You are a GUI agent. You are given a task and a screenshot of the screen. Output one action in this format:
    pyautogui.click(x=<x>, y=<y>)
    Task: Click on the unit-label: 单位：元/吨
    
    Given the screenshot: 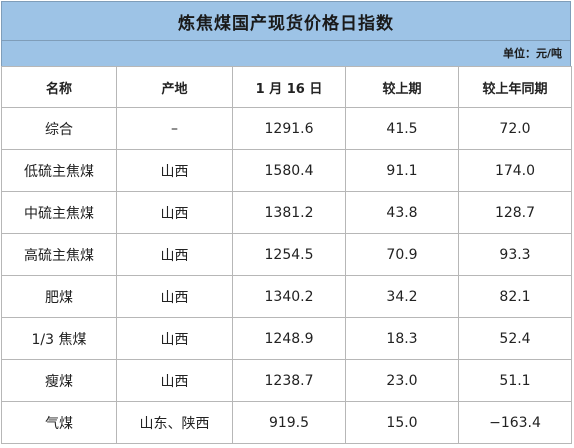 What is the action you would take?
    pyautogui.click(x=286, y=53)
    